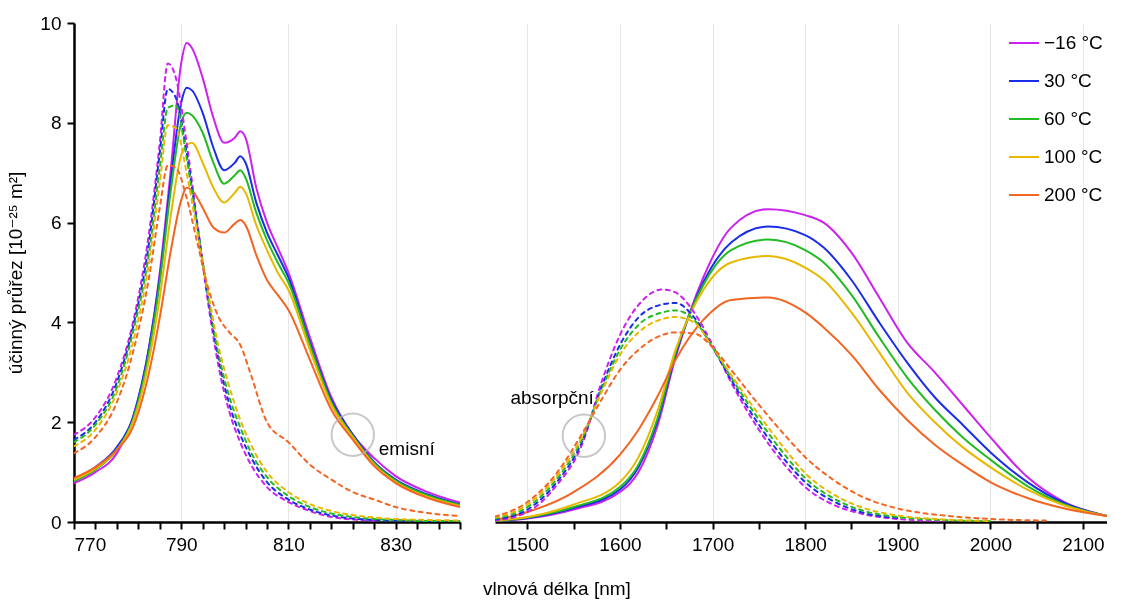  What do you see at coordinates (396, 544) in the screenshot?
I see `x-tick-label: 830` at bounding box center [396, 544].